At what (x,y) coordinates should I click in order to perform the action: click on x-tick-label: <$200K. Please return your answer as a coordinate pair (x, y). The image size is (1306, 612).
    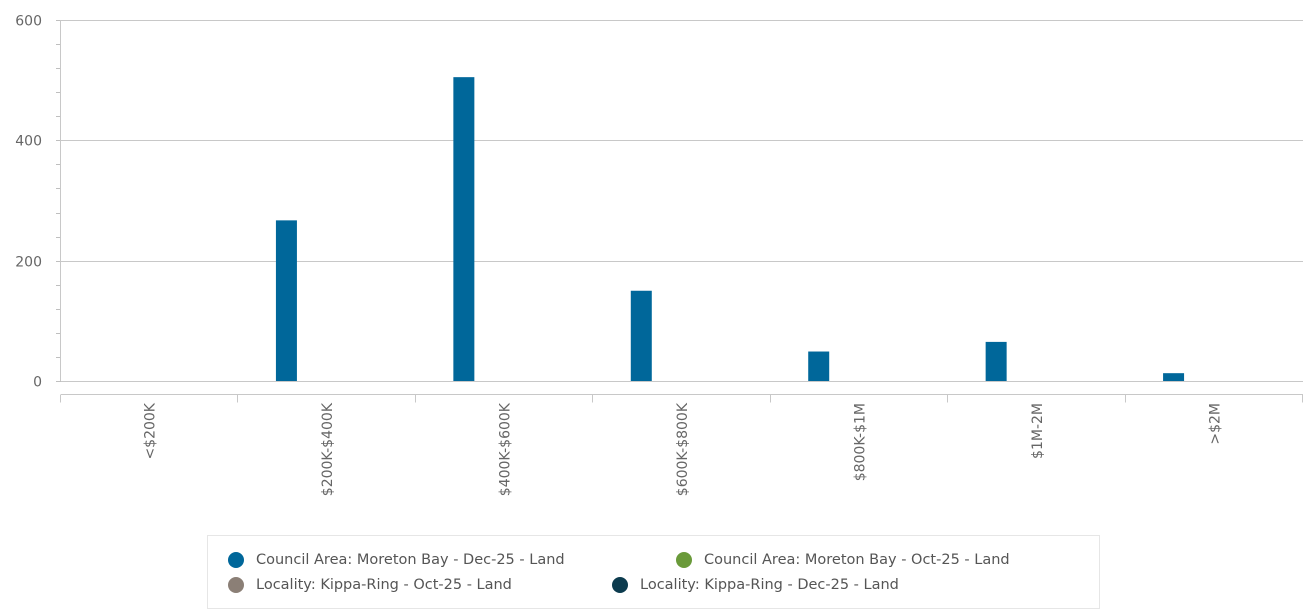
    Looking at the image, I should click on (151, 430).